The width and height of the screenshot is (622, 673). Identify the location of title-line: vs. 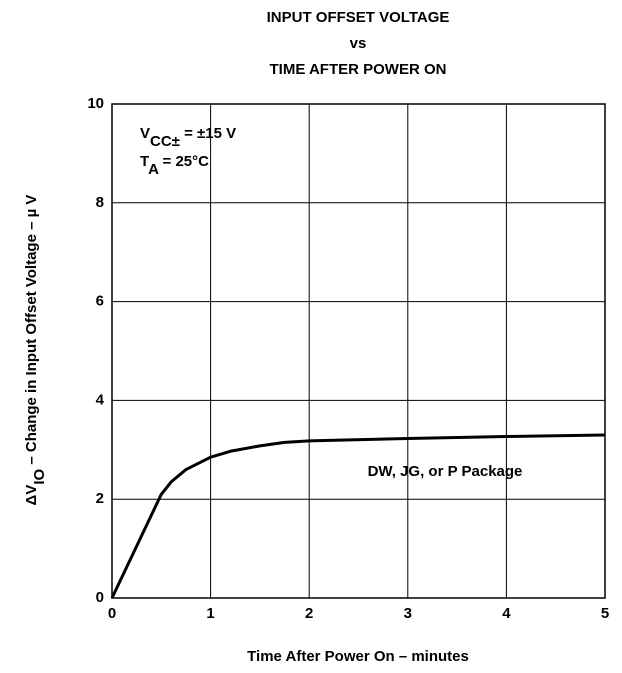
(358, 43).